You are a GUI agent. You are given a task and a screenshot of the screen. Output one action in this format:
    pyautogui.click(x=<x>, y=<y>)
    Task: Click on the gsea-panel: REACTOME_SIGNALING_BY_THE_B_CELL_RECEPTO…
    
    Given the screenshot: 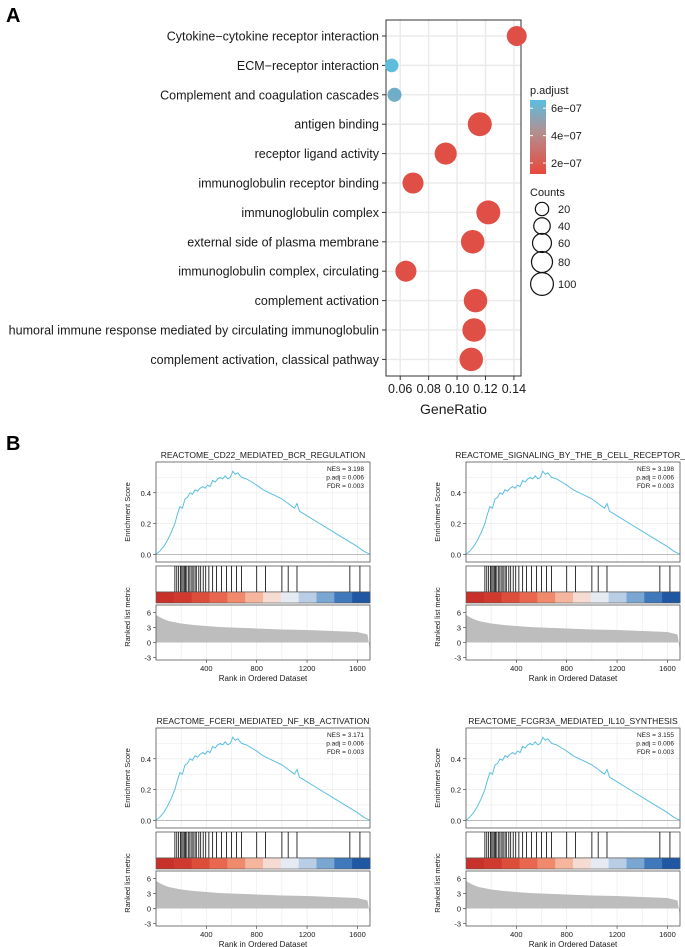 What is the action you would take?
    pyautogui.click(x=559, y=566)
    